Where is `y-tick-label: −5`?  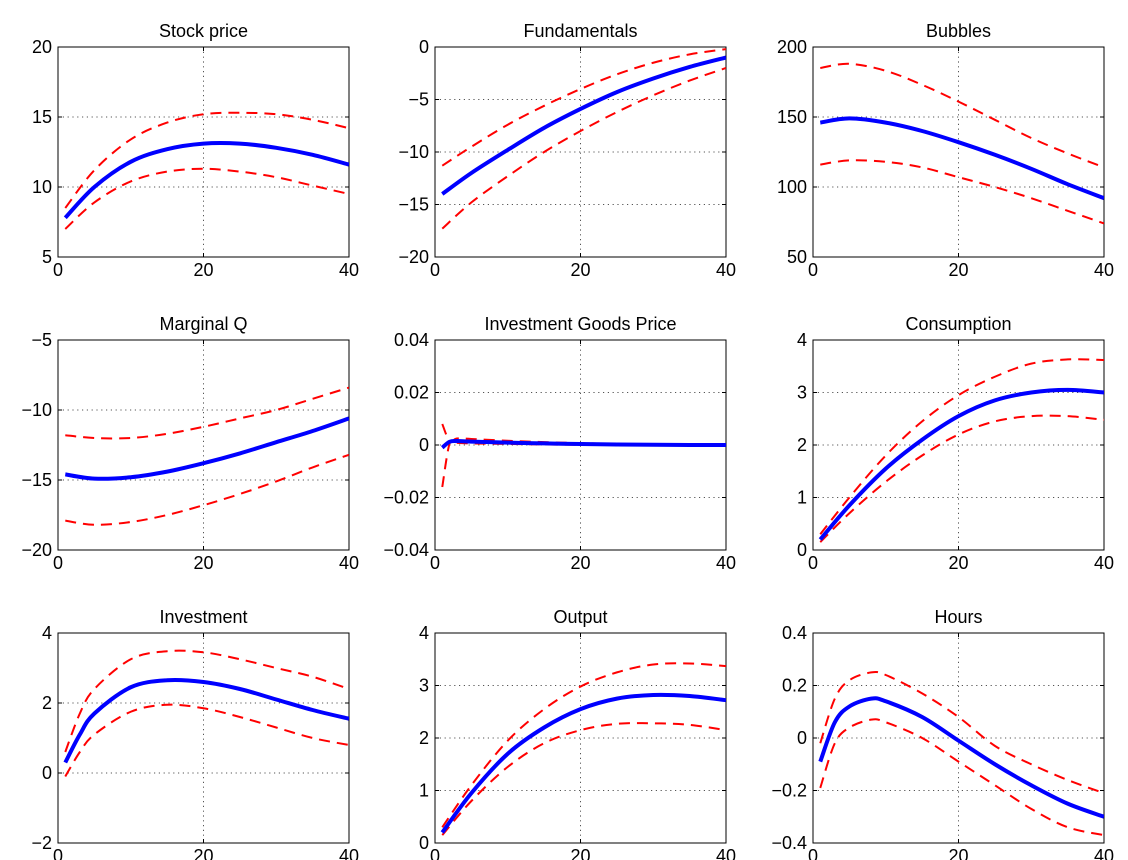 y-tick-label: −5 is located at coordinates (418, 100).